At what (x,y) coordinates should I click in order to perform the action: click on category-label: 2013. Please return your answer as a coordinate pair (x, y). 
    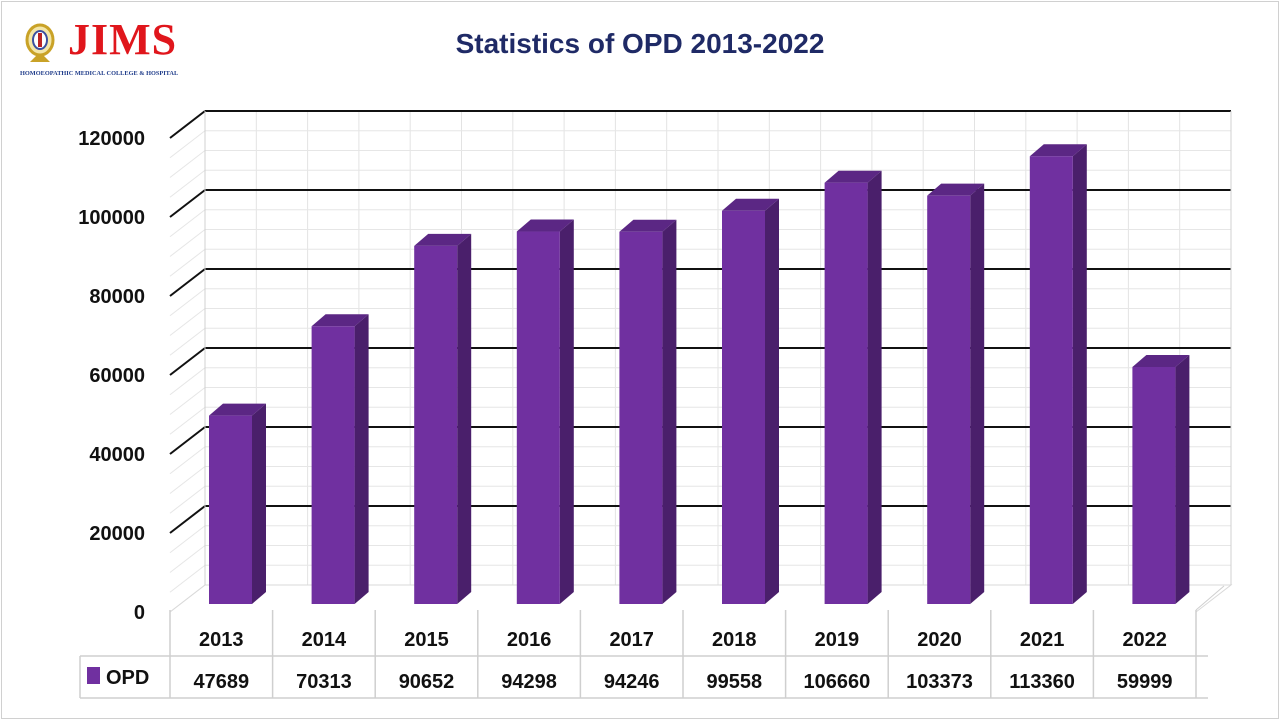
    Looking at the image, I should click on (221, 640).